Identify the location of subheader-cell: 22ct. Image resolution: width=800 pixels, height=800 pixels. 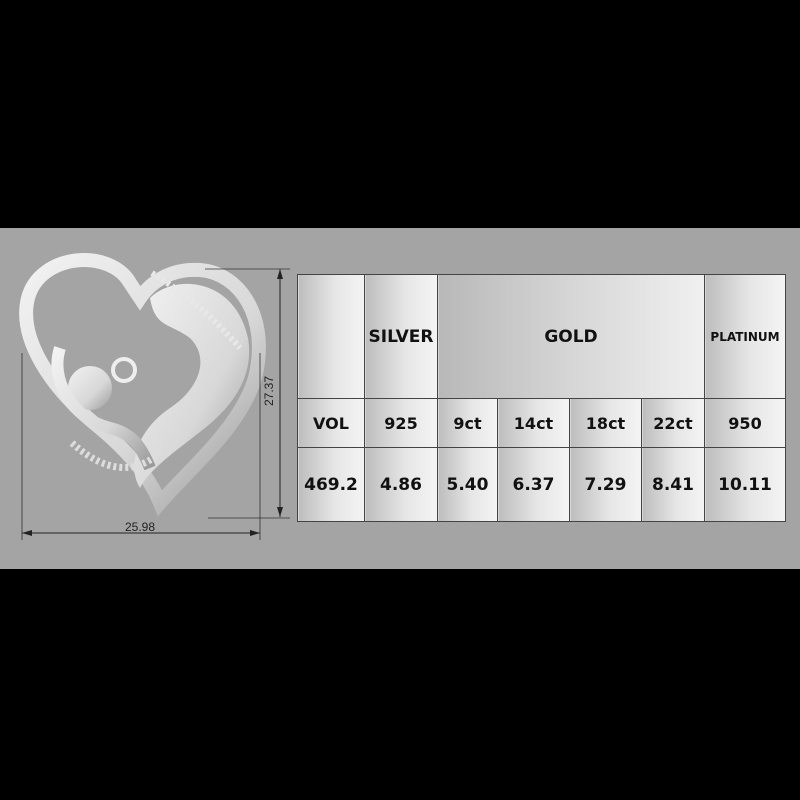
(673, 423).